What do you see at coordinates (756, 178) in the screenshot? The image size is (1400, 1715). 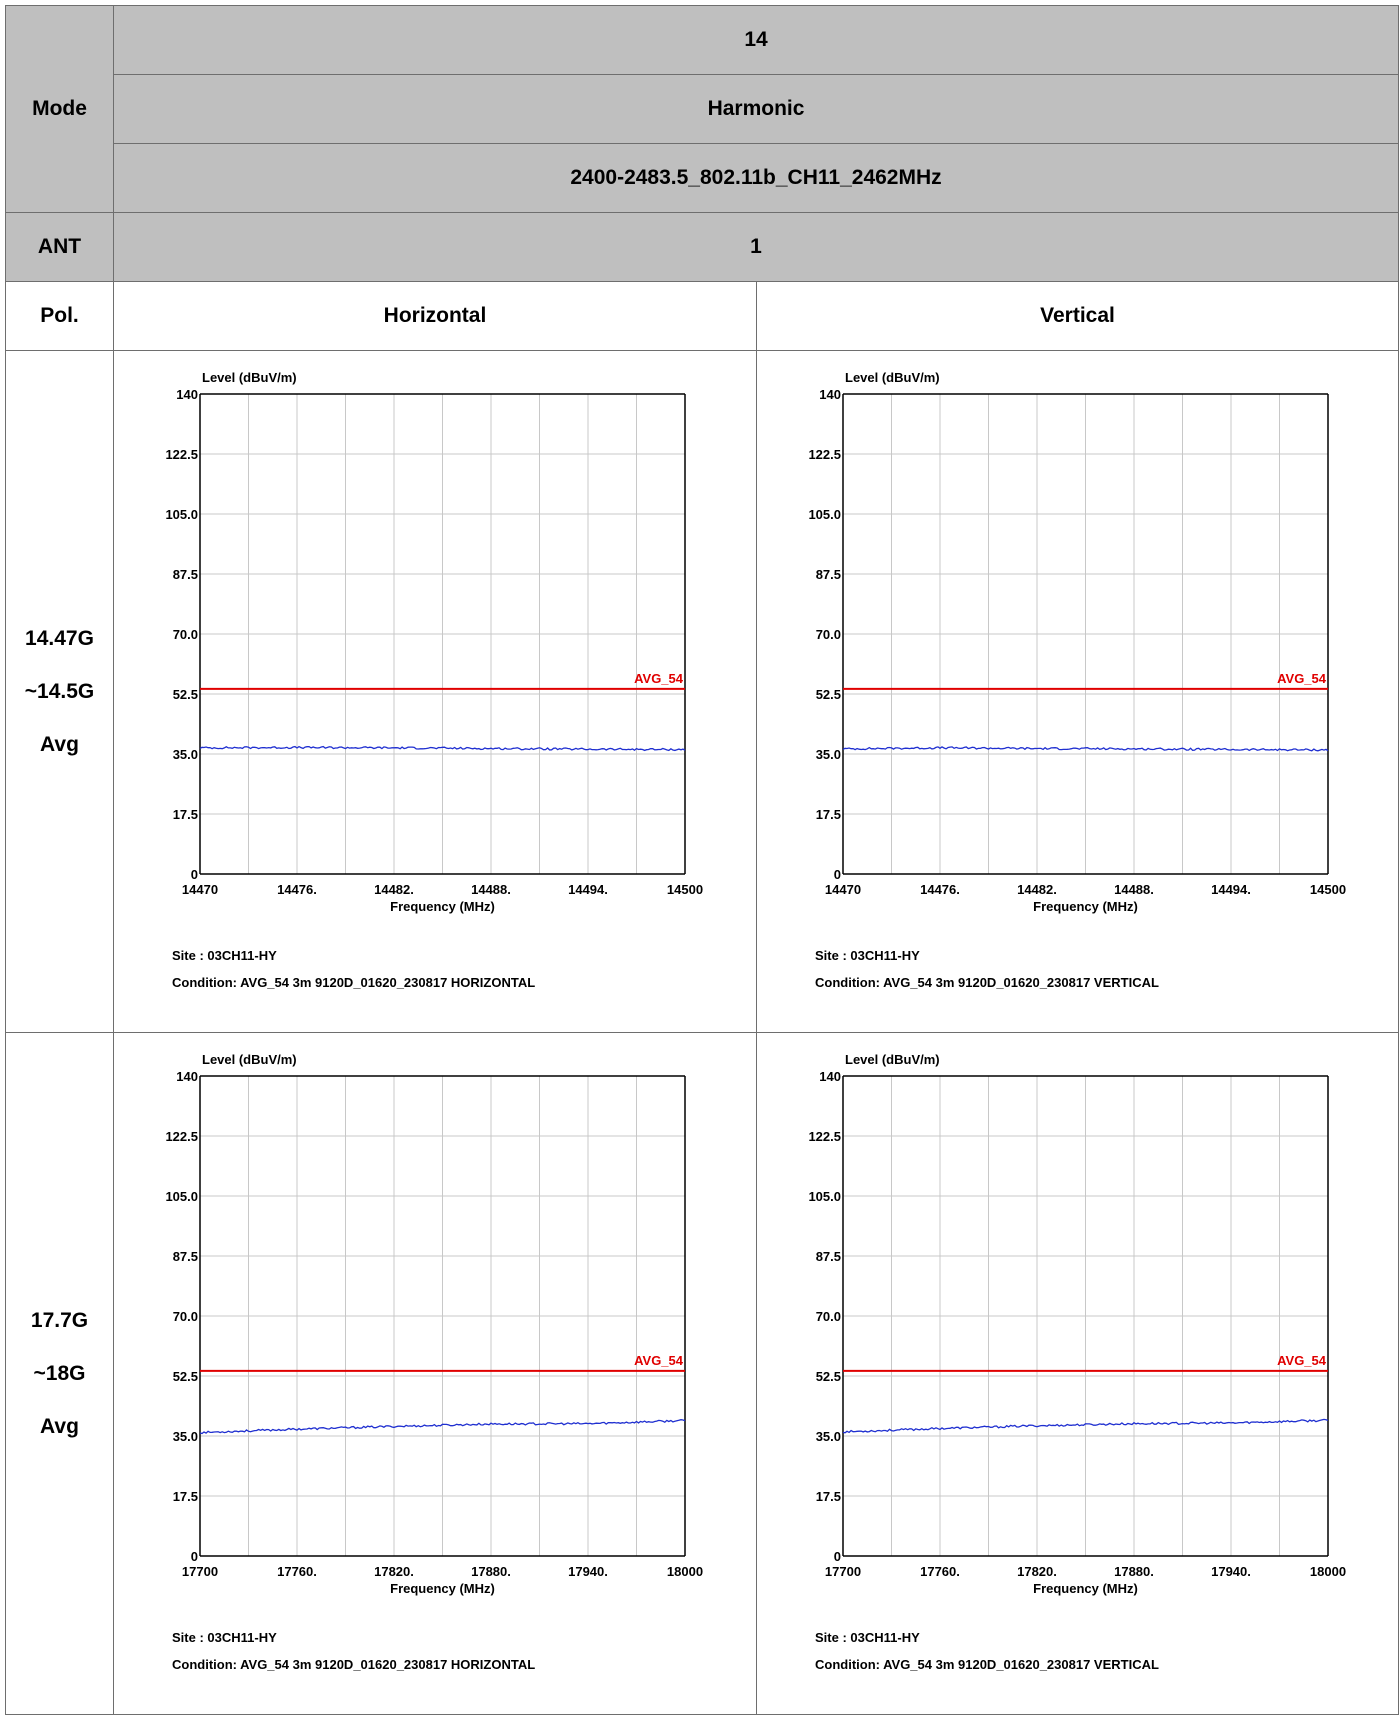 I see `mode-line-3: 2400-2483.5_802.11b_CH11_2462MHz` at bounding box center [756, 178].